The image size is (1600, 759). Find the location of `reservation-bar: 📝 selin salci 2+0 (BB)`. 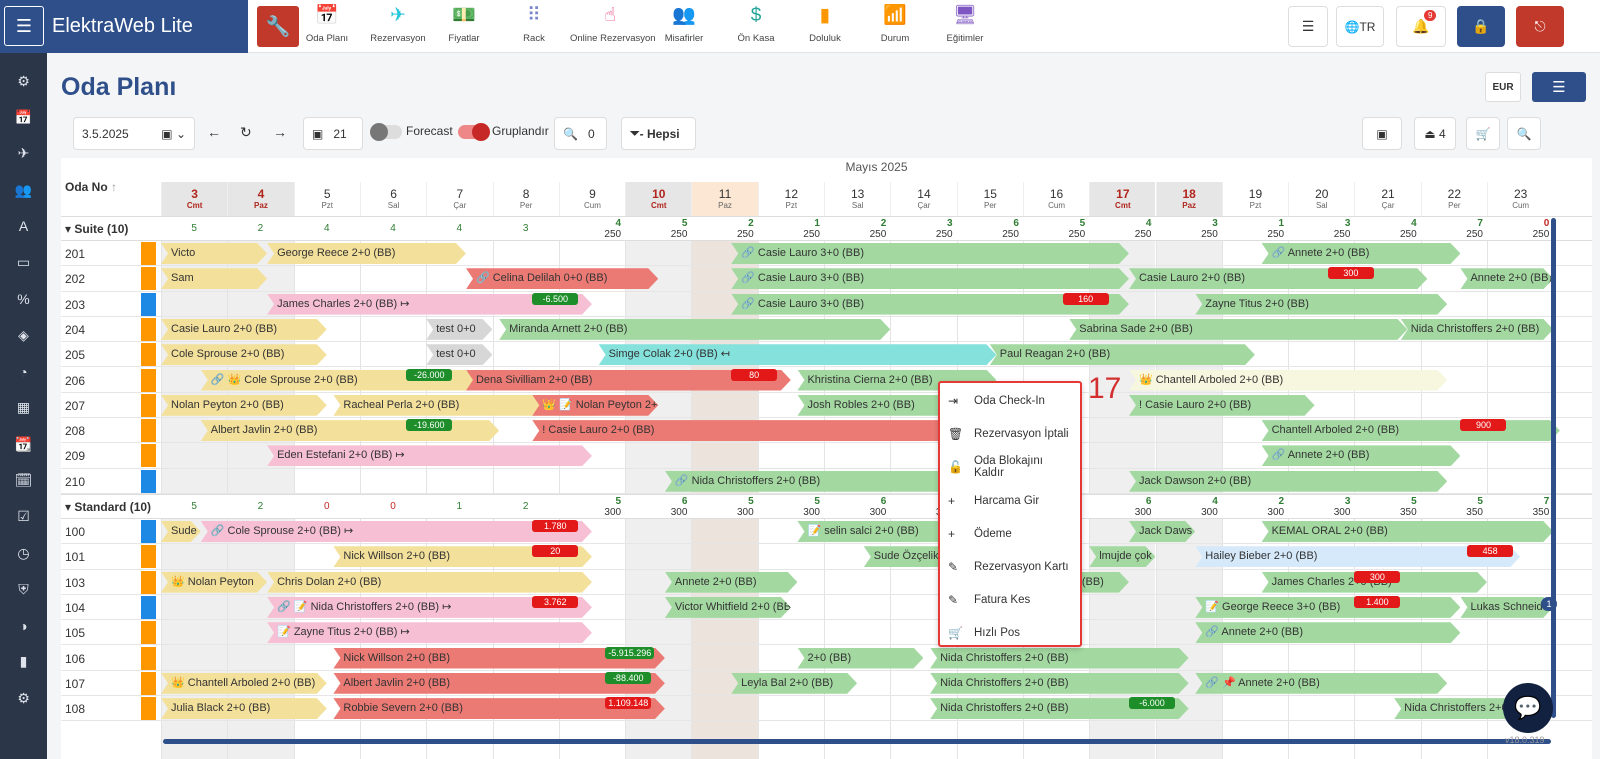

reservation-bar: 📝 selin salci 2+0 (BB) is located at coordinates (880, 531).